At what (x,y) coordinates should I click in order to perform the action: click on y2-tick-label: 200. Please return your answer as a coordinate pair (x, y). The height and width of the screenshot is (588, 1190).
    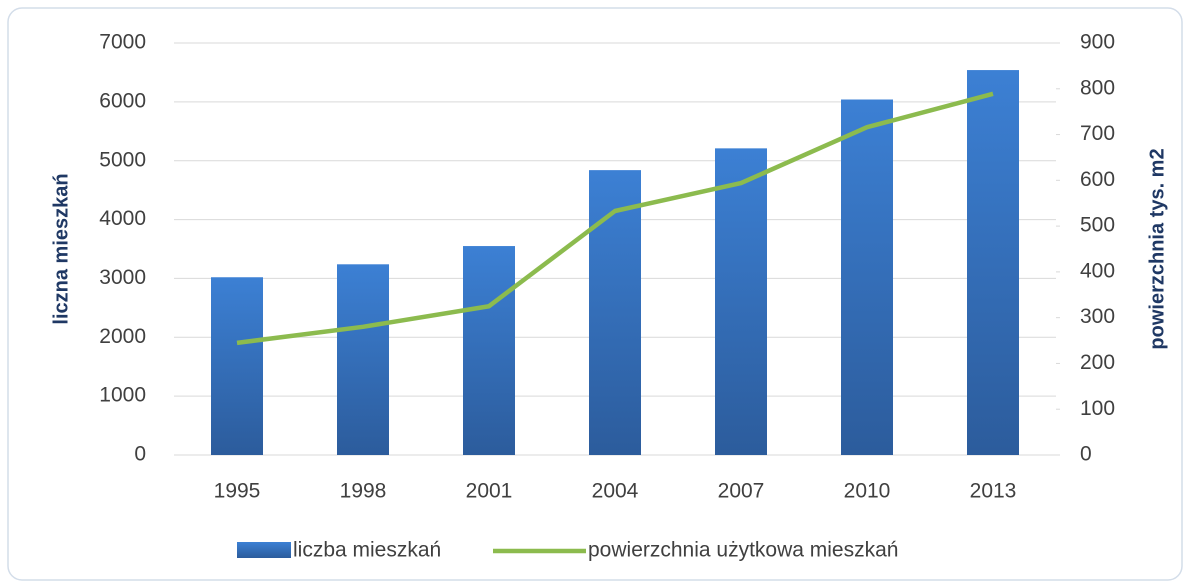
    Looking at the image, I should click on (1097, 362).